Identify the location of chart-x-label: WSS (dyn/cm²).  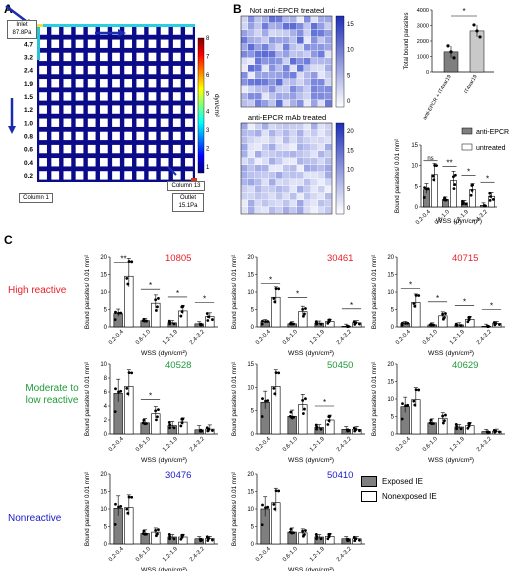
(311, 460).